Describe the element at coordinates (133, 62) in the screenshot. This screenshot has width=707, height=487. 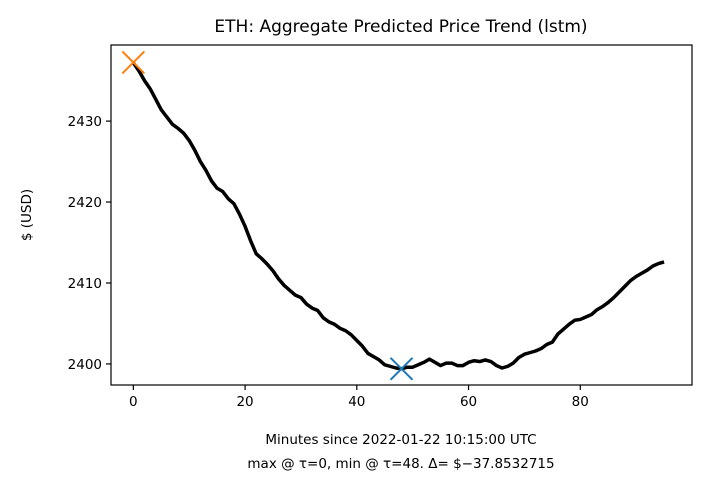
I see `max-marker` at that location.